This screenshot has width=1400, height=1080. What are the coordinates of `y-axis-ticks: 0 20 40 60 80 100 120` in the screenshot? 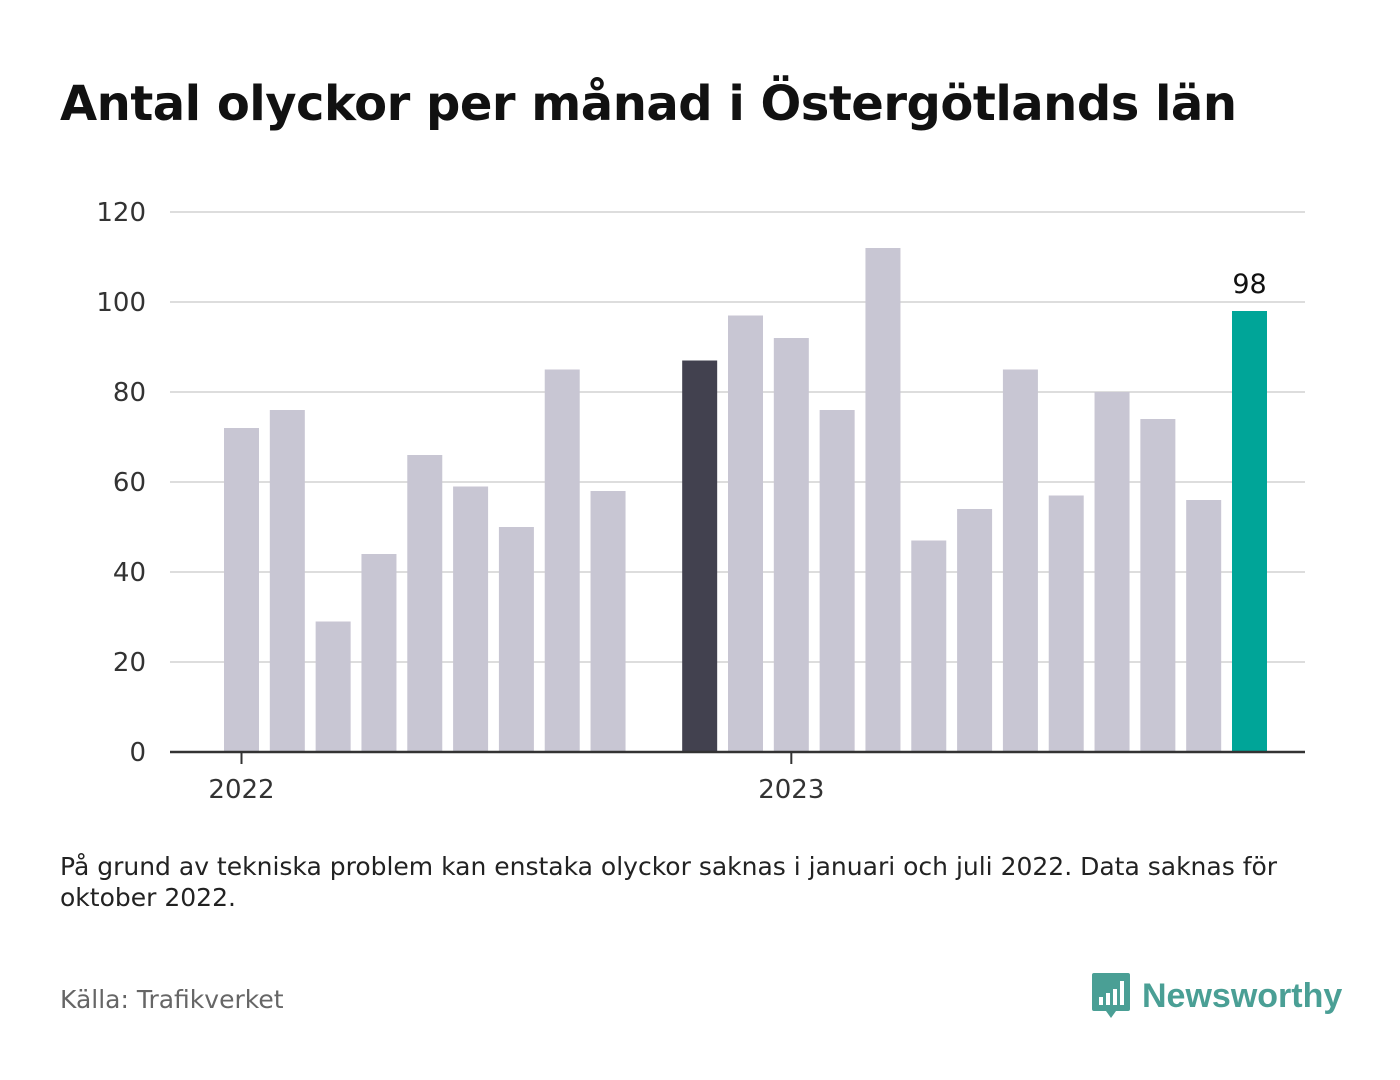 It's located at (121, 483).